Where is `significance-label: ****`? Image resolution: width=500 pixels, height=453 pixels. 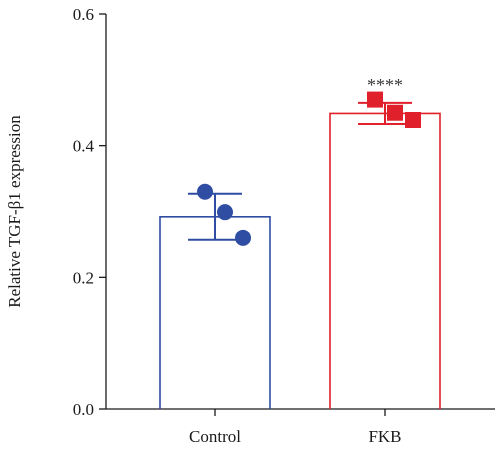
significance-label: **** is located at coordinates (385, 85).